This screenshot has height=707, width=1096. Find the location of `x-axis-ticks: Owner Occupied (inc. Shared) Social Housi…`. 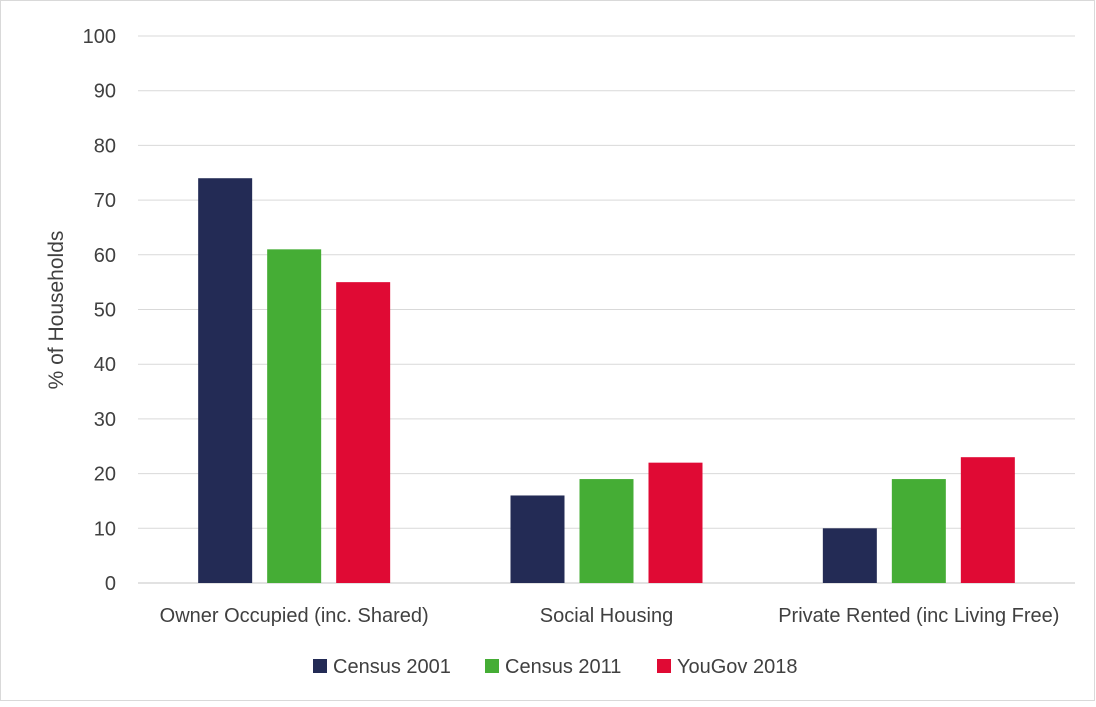

x-axis-ticks: Owner Occupied (inc. Shared) Social Housi… is located at coordinates (610, 616).